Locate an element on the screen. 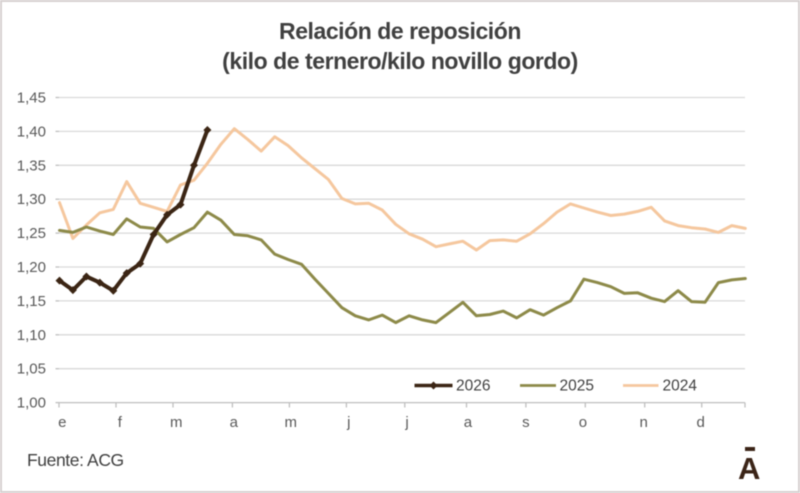 This screenshot has height=493, width=800. svg-text: 1,45 is located at coordinates (31, 98).